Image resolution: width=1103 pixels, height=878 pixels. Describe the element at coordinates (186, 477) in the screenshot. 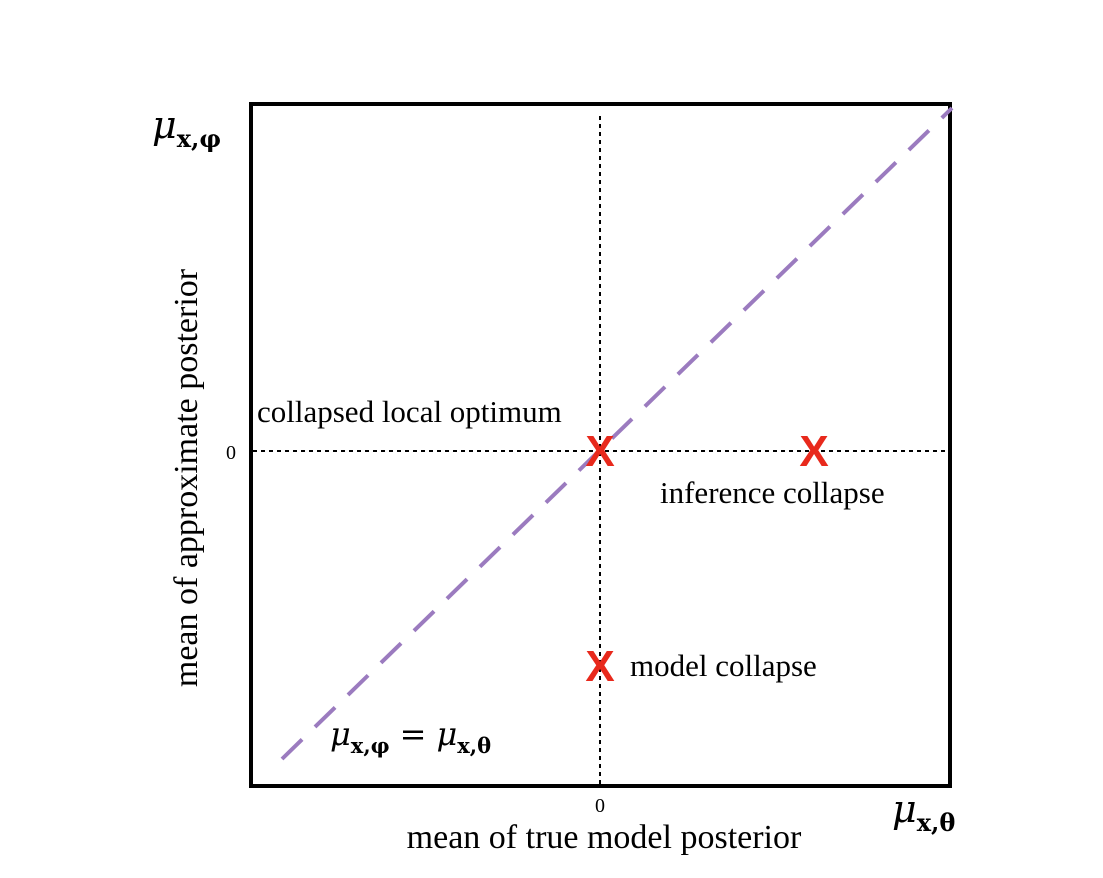

I see `y-axis-label: mean of approximate posterior` at that location.